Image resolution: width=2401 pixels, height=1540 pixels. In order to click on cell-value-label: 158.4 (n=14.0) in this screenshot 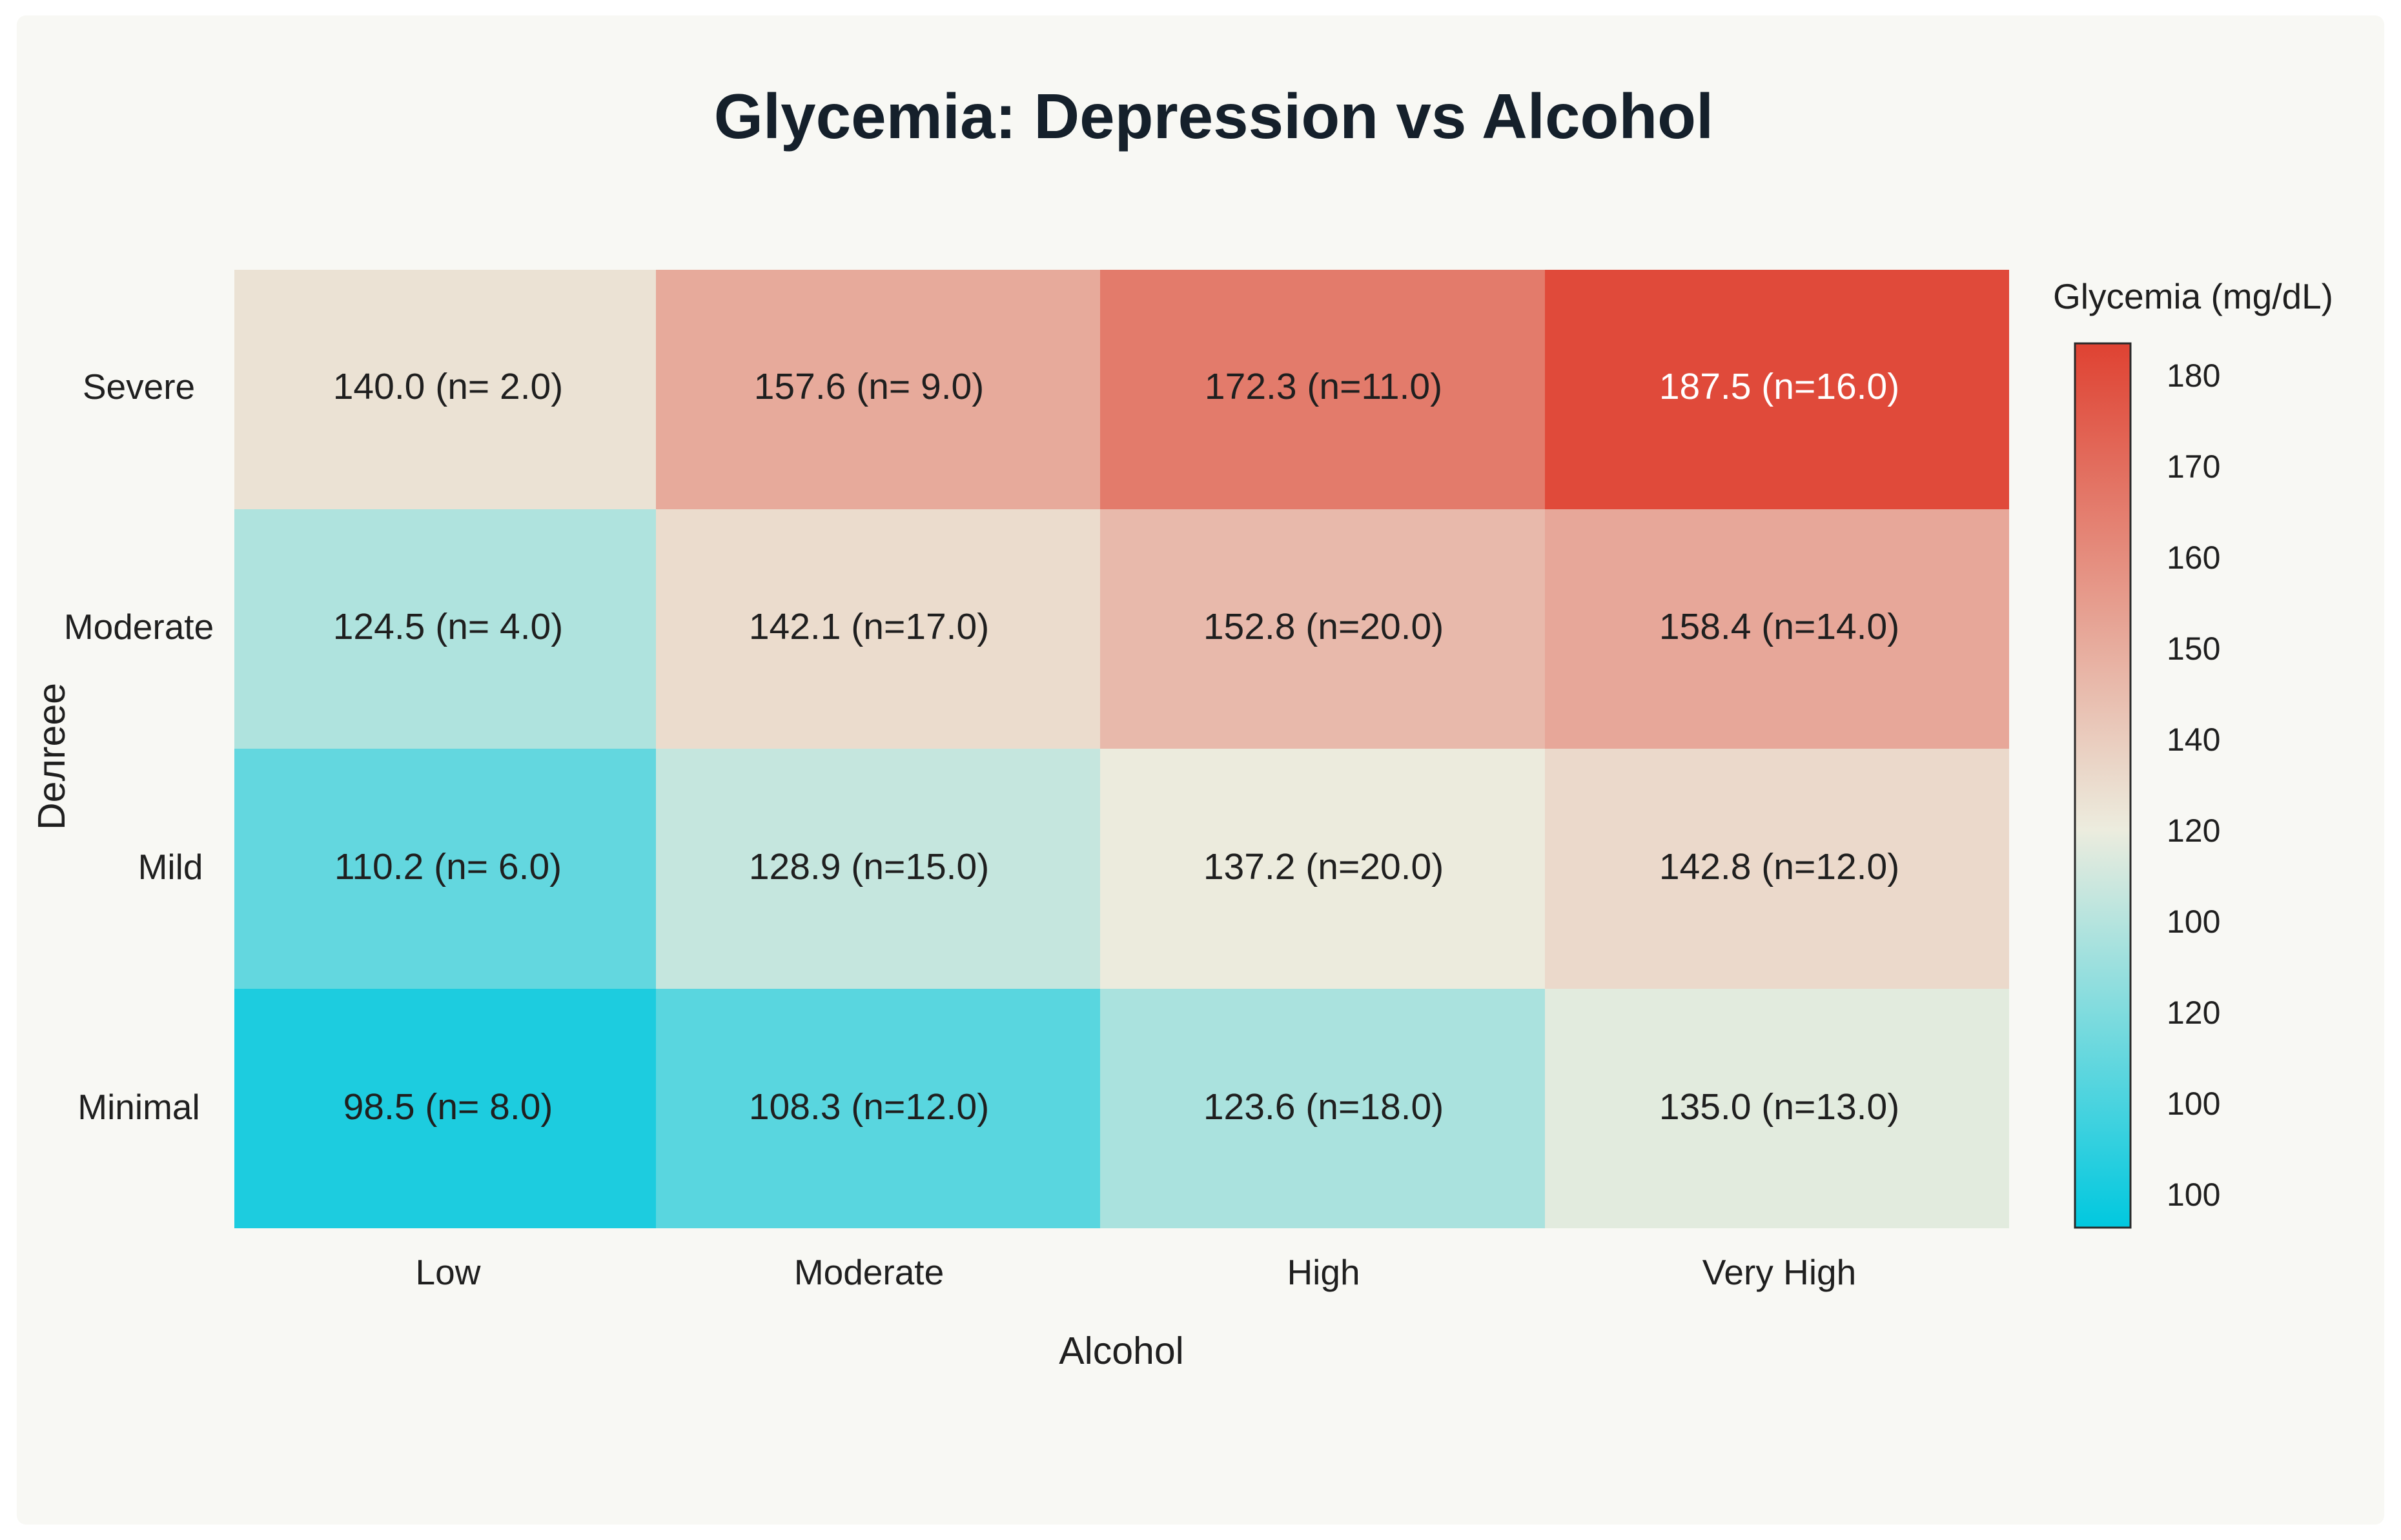, I will do `click(1779, 626)`.